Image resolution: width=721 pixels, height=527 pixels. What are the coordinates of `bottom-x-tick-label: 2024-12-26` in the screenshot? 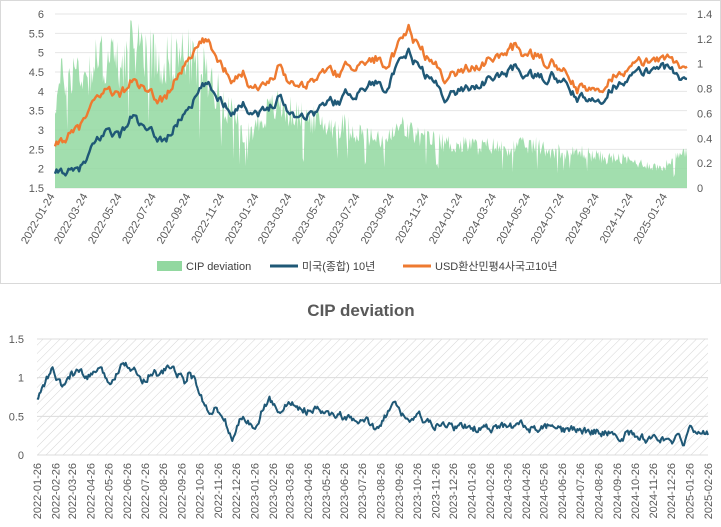 It's located at (672, 491).